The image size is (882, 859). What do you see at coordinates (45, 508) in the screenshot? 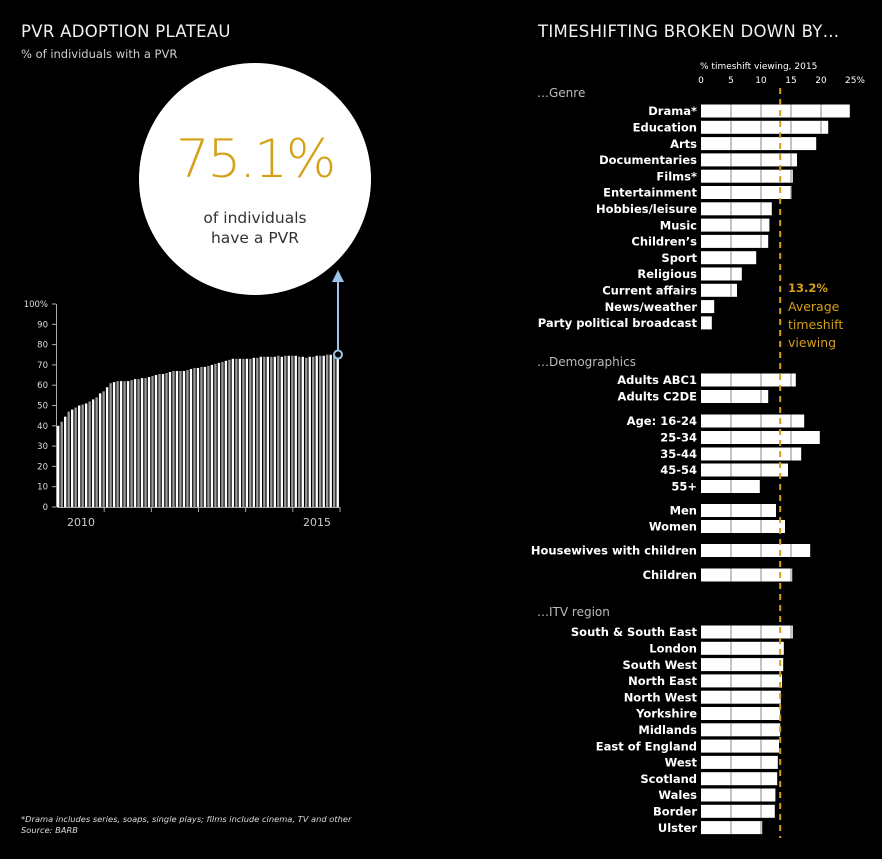
I see `y-tick-label: 0` at bounding box center [45, 508].